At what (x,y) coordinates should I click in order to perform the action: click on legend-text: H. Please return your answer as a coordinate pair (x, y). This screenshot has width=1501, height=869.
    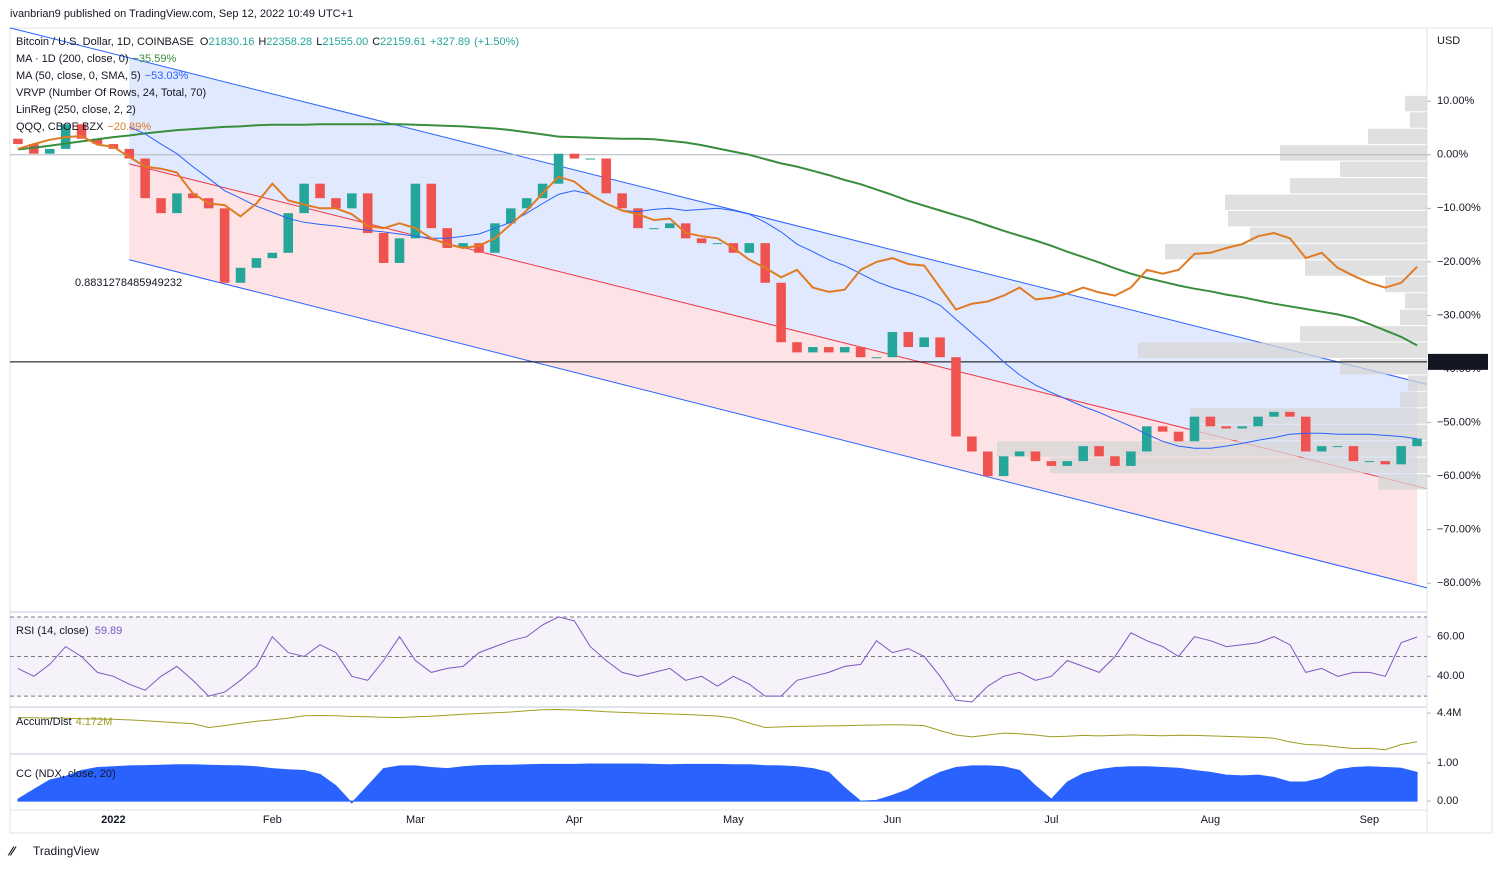
    Looking at the image, I should click on (262, 42).